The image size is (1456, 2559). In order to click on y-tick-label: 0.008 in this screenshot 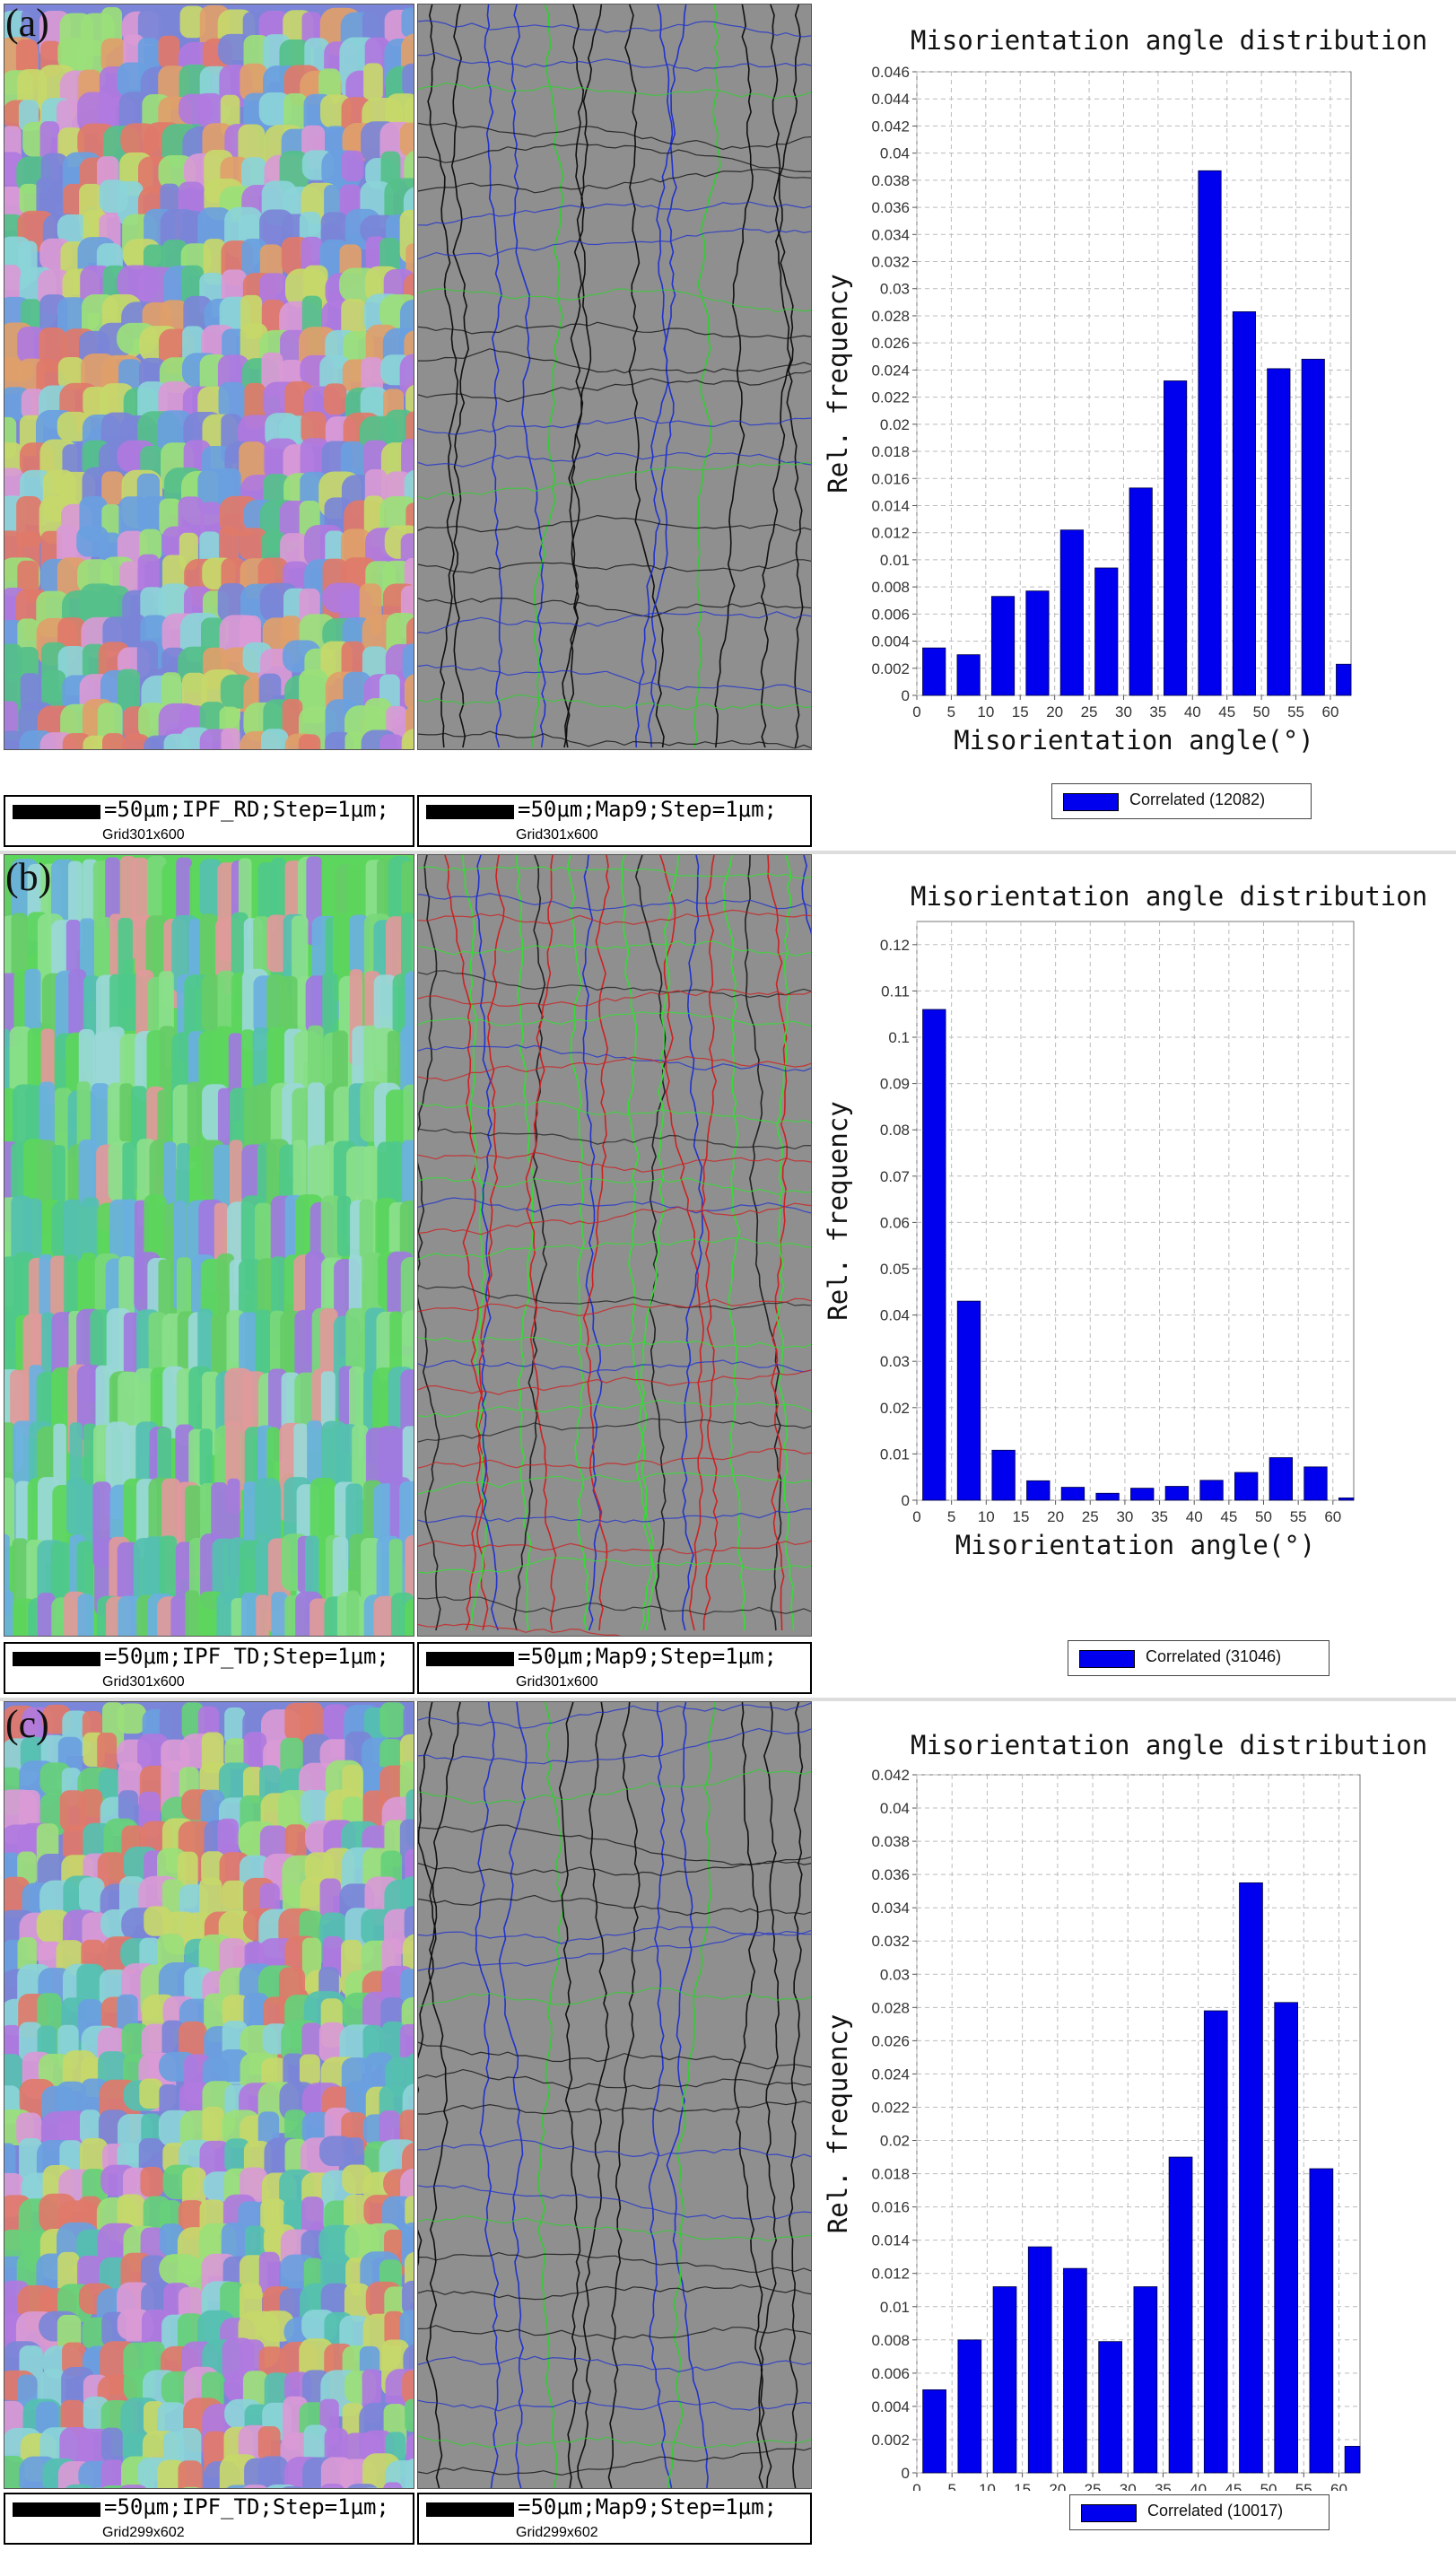, I will do `click(890, 587)`.